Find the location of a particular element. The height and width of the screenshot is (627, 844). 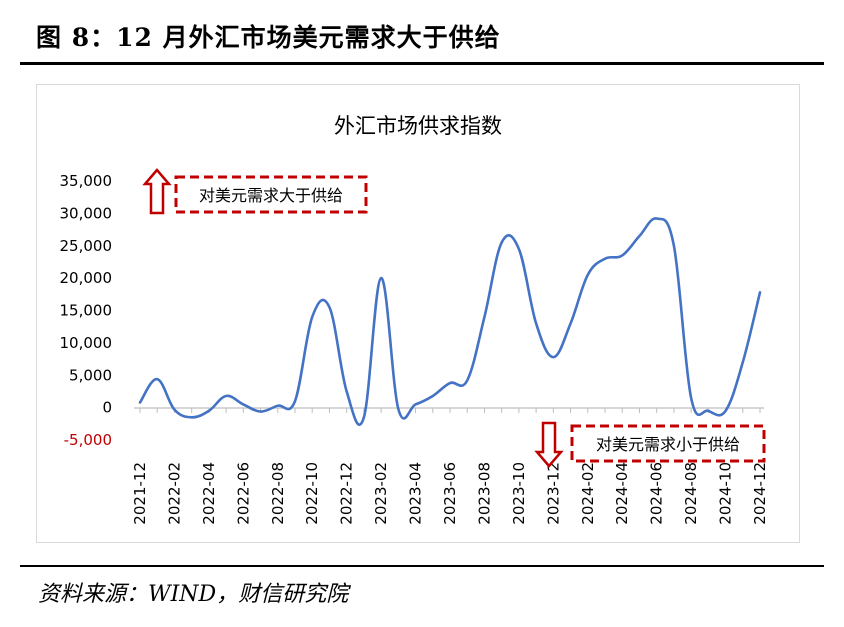

source-rule is located at coordinates (422, 566).